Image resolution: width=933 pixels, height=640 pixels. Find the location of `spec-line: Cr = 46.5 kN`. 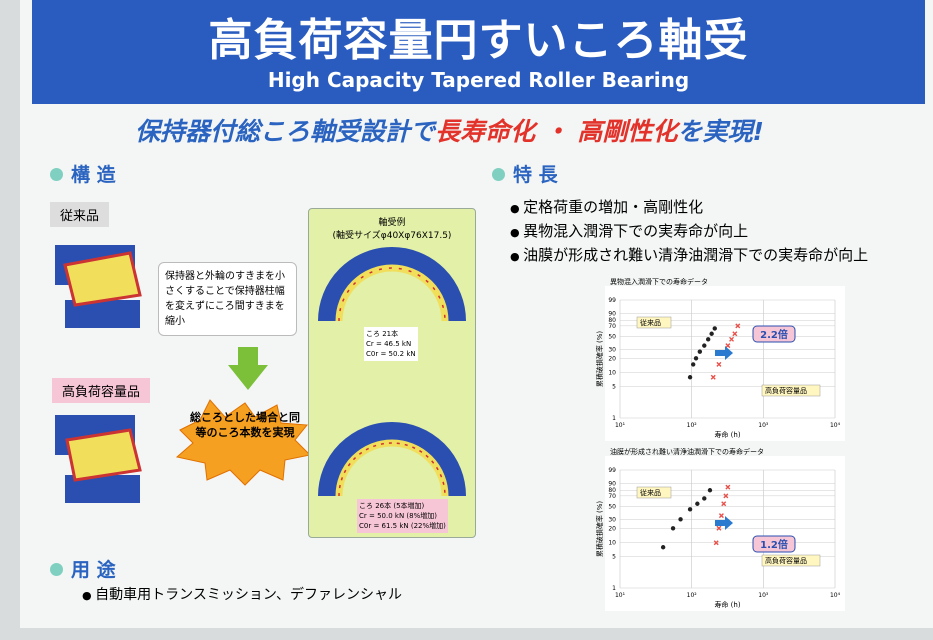

spec-line: Cr = 46.5 kN is located at coordinates (389, 344).